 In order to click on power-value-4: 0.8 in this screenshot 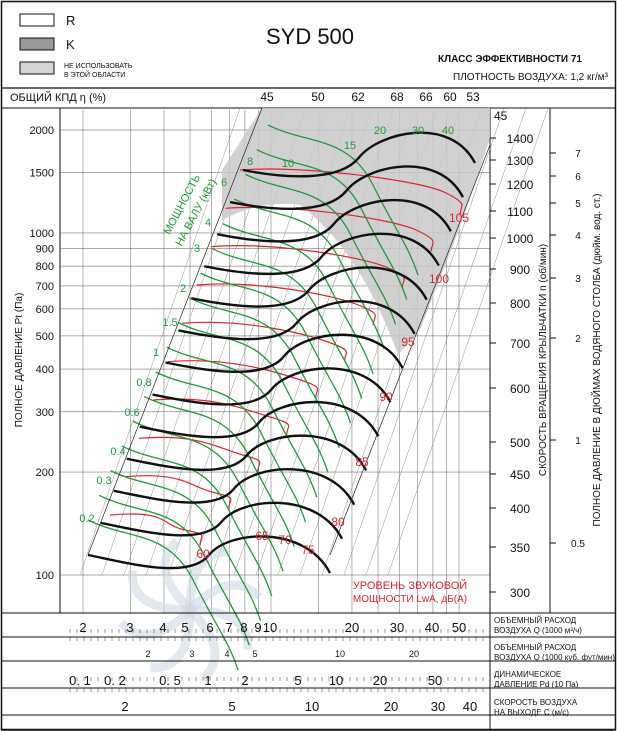, I will do `click(143, 383)`.